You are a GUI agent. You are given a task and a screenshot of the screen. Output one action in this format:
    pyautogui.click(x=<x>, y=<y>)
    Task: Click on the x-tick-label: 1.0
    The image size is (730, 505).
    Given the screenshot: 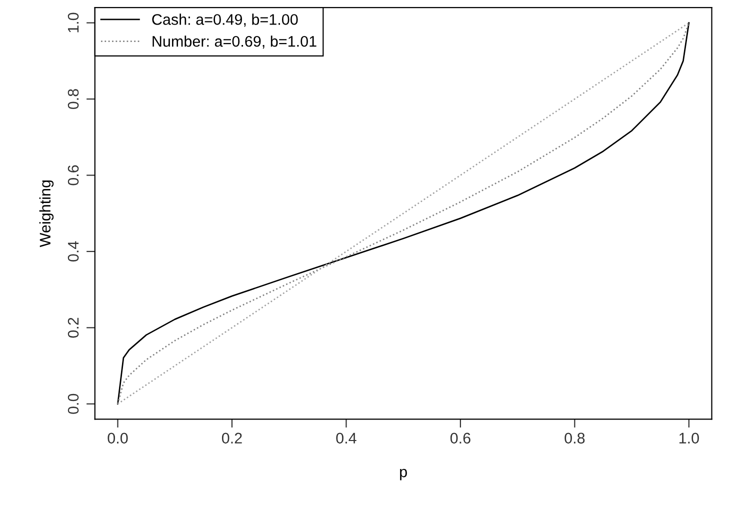 What is the action you would take?
    pyautogui.click(x=689, y=438)
    